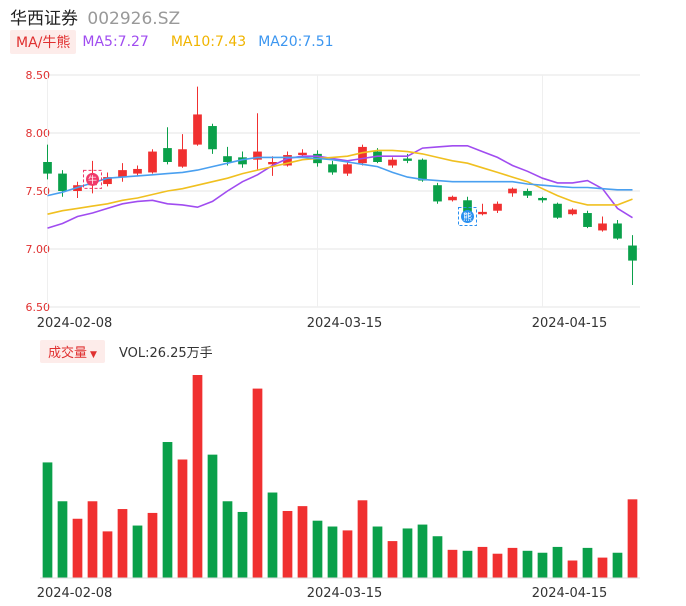 Image resolution: width=686 pixels, height=606 pixels. I want to click on volume-legend: 成交量 ▼ VOL:26.25万手, so click(126, 351).